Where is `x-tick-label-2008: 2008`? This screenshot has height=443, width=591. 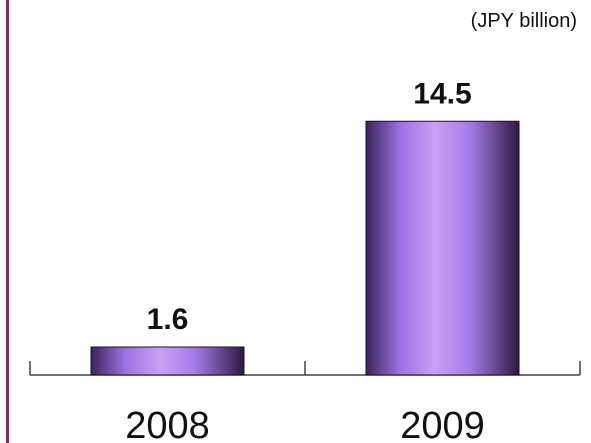
x-tick-label-2008: 2008 is located at coordinates (167, 424).